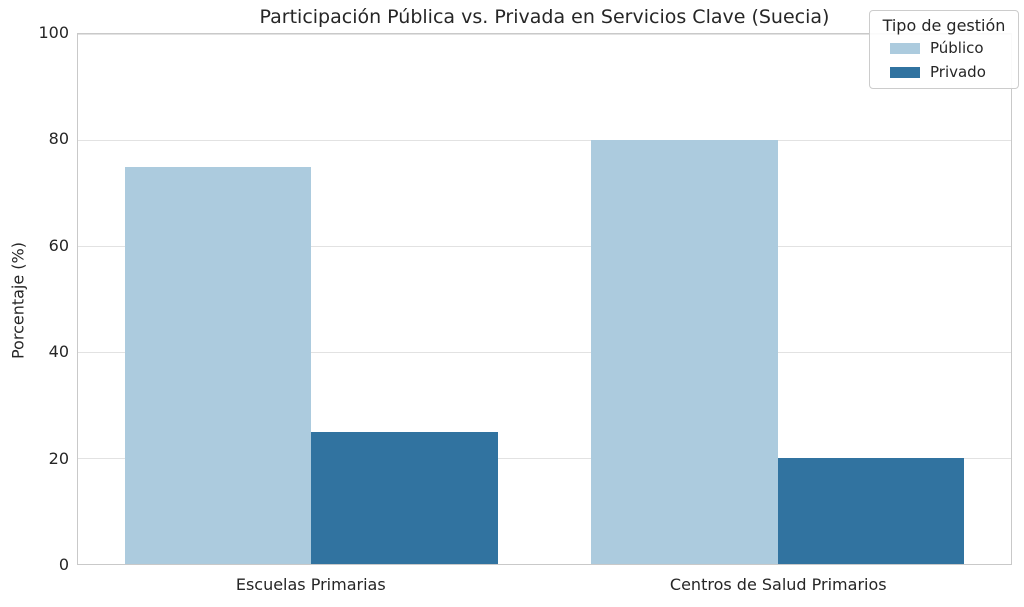  I want to click on bar-publico-cat1, so click(684, 352).